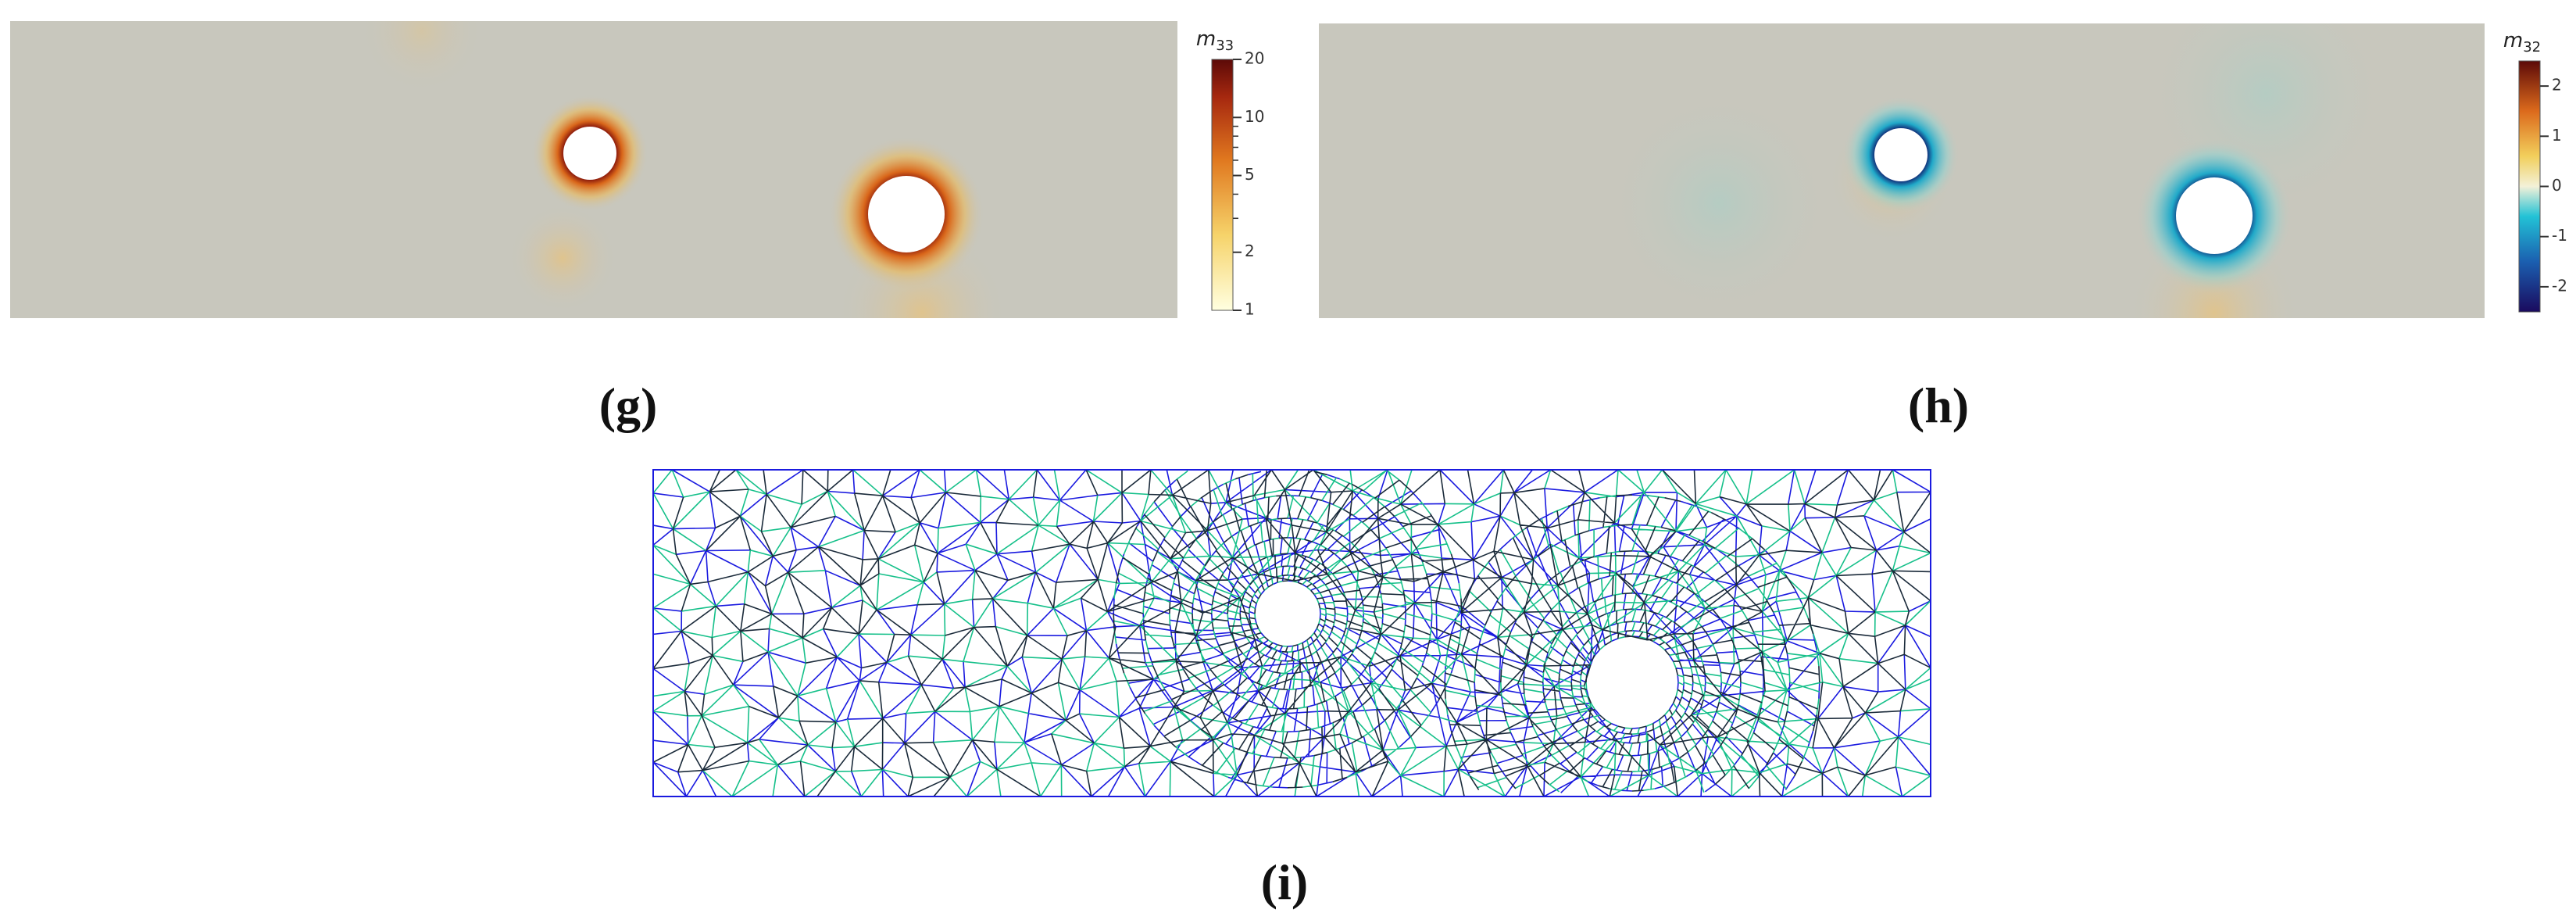 The width and height of the screenshot is (2576, 920). I want to click on colorbar-title: m32, so click(2522, 42).